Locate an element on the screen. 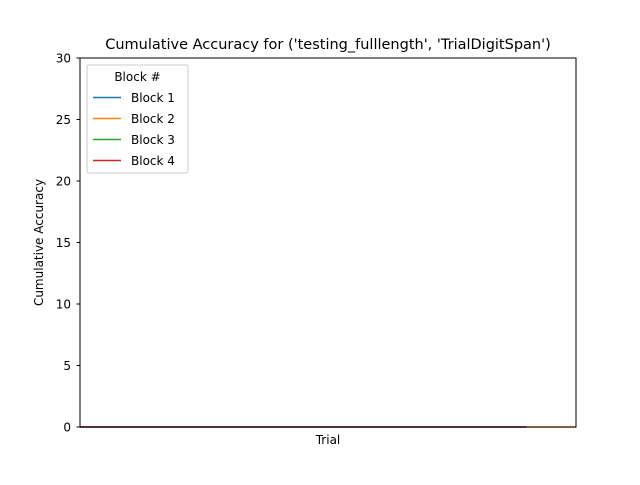 The image size is (640, 485). legend-label-block-4: Block 4 is located at coordinates (153, 161).